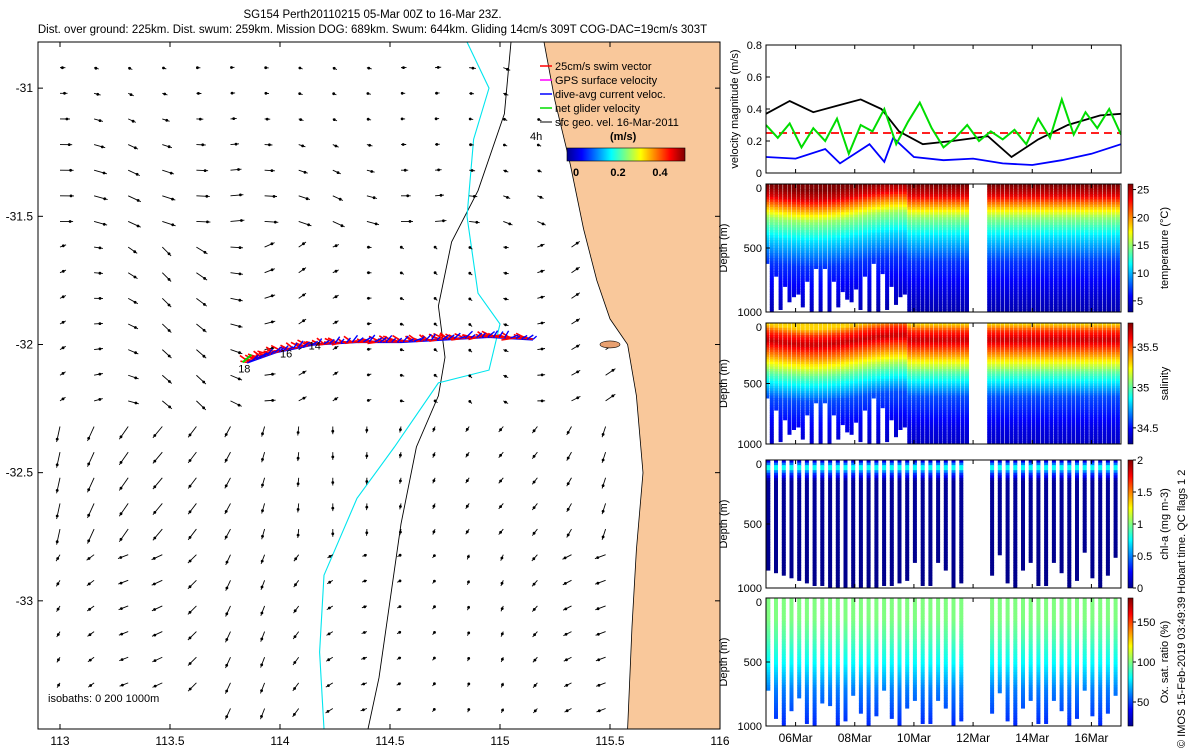 The height and width of the screenshot is (750, 1200). I want to click on velocity-ytick-label: 0.4, so click(754, 110).